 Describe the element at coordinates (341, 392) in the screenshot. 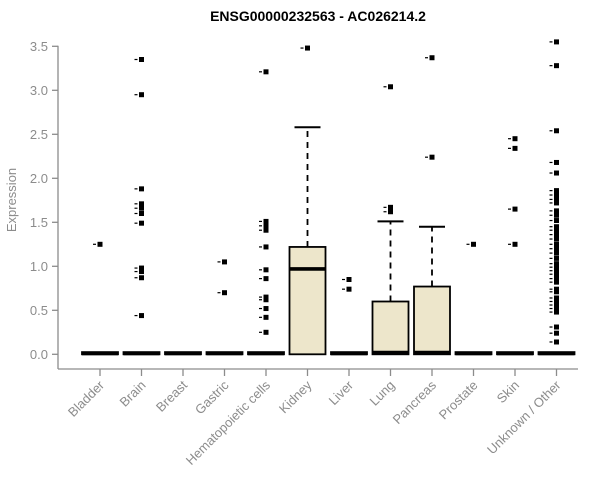

I see `x-tick-label: Liver` at that location.